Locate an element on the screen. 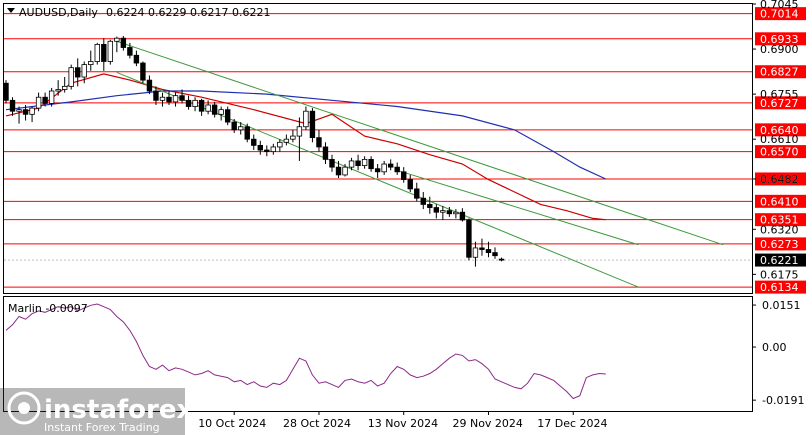 Image resolution: width=812 pixels, height=435 pixels. indicator-axis: 0.0151 0.00 -0.0191 is located at coordinates (778, 353).